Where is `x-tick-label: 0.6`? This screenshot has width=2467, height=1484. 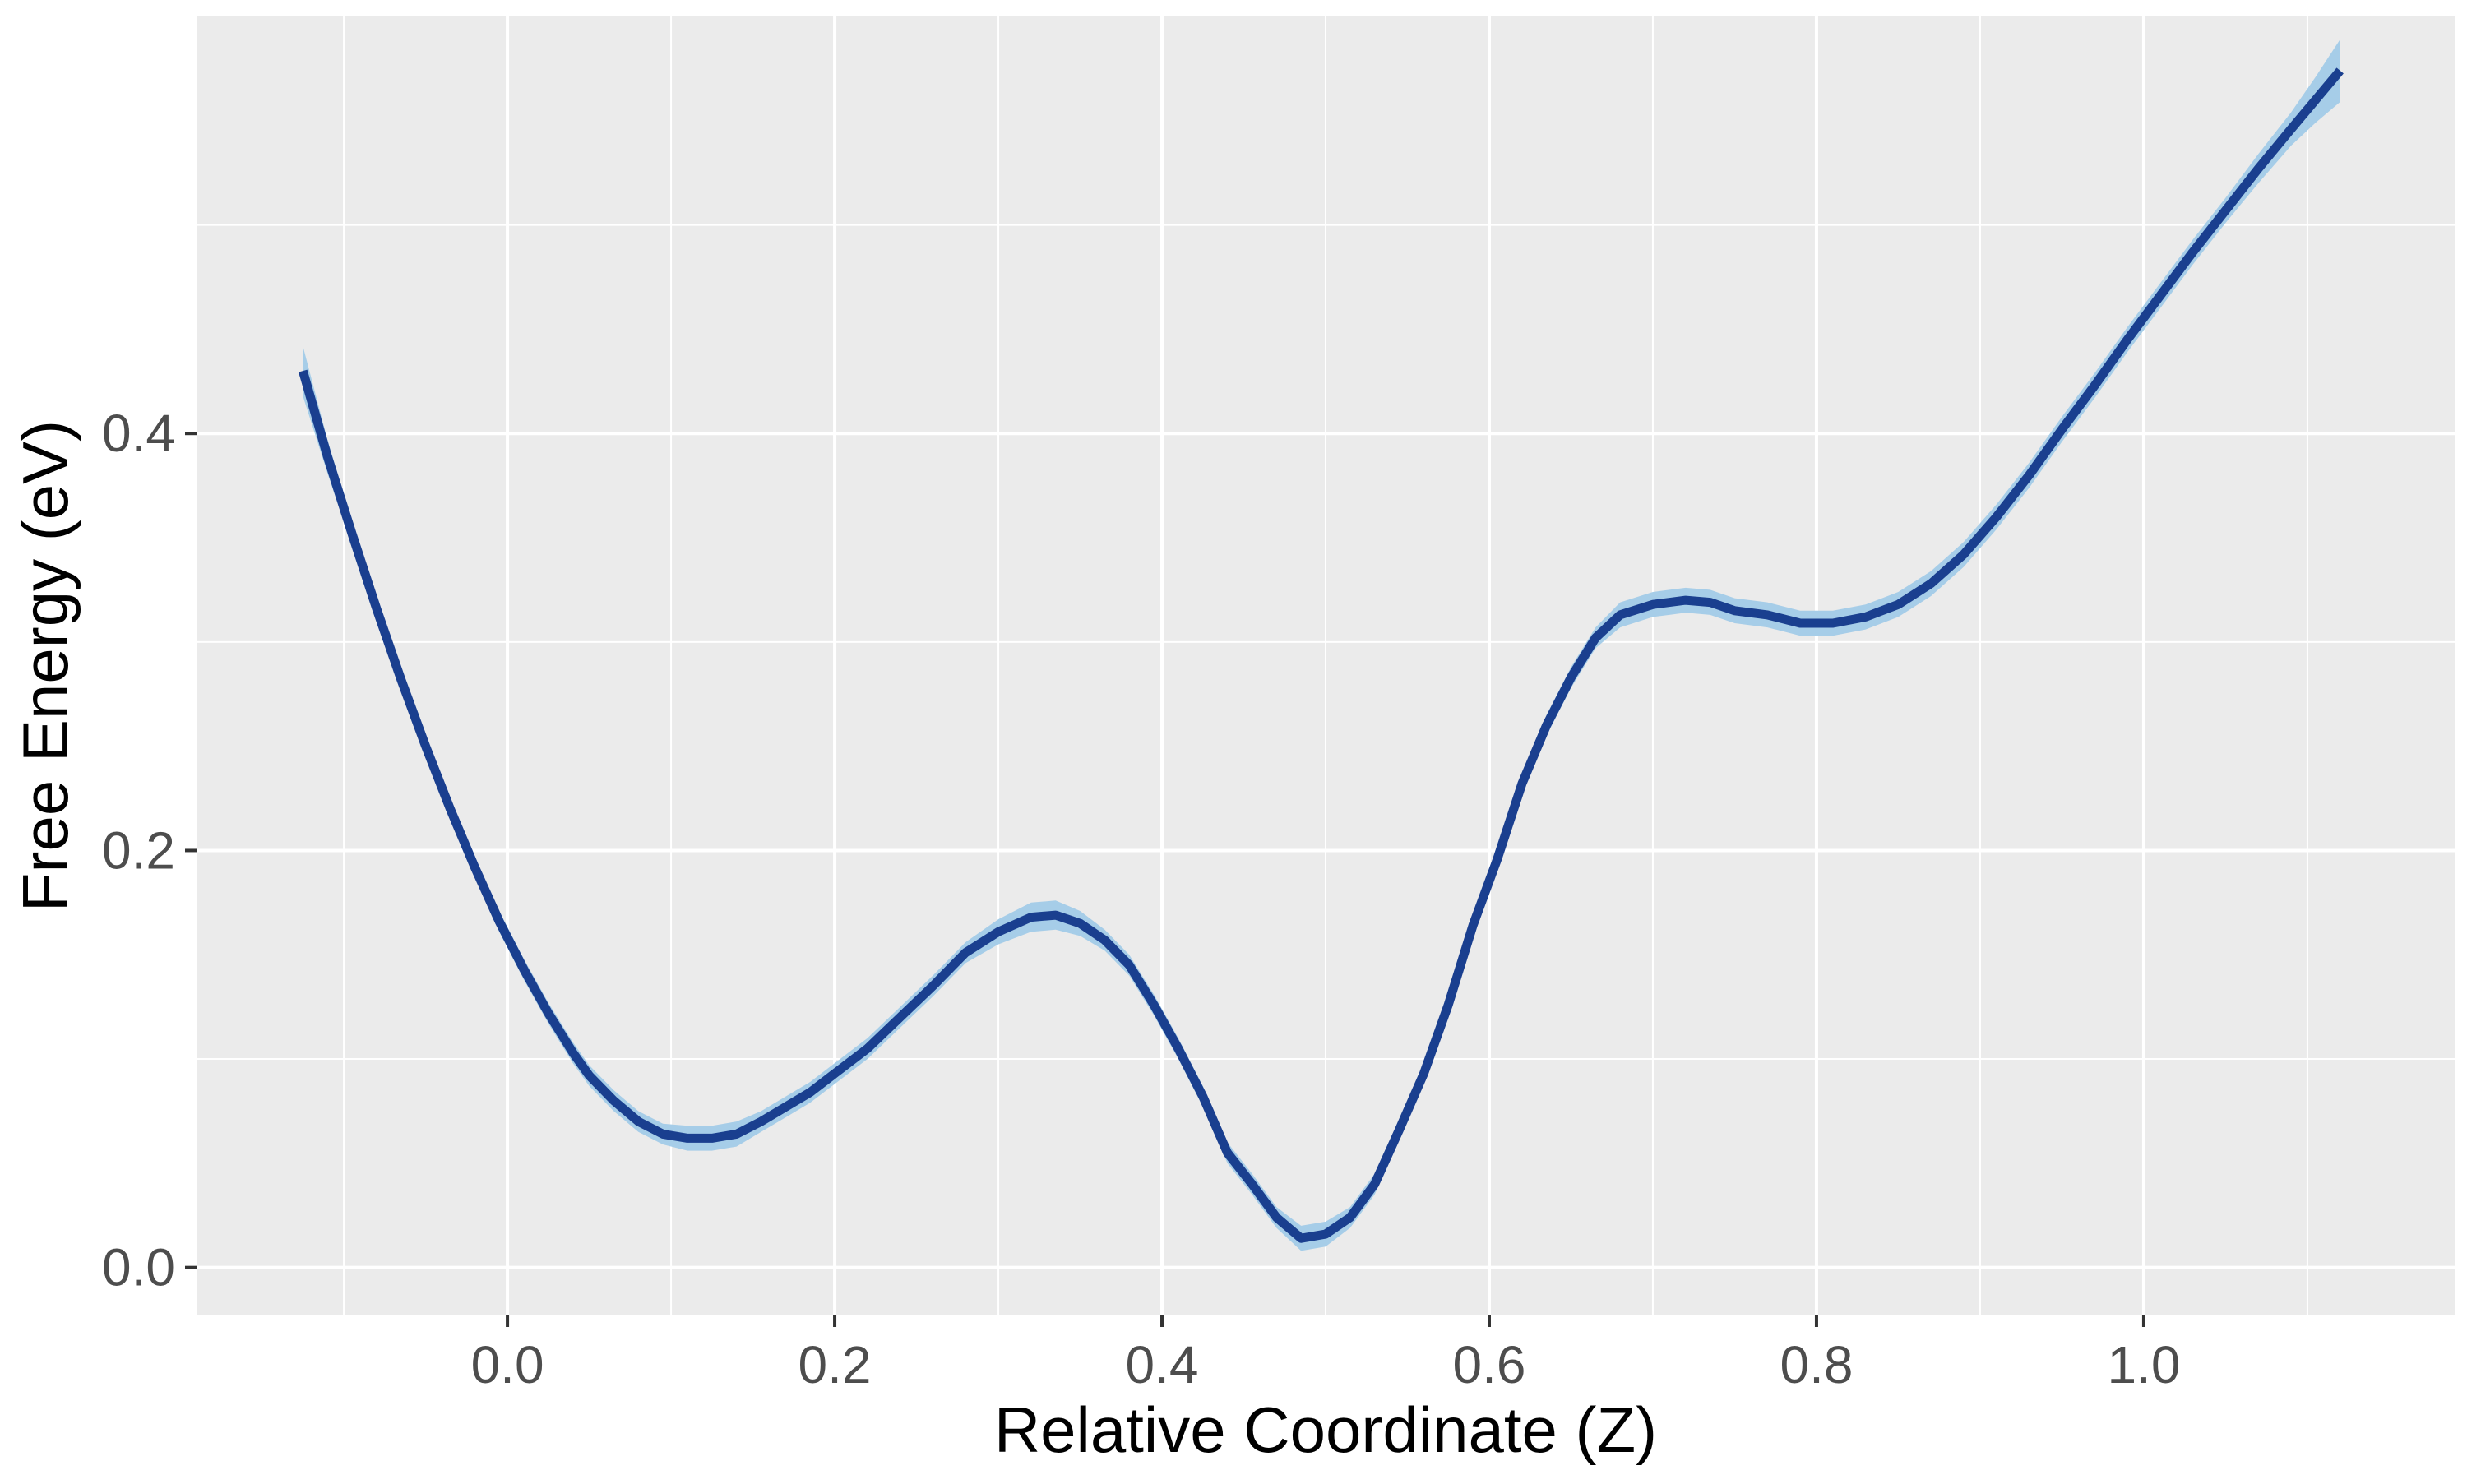
x-tick-label: 0.6 is located at coordinates (1489, 1365).